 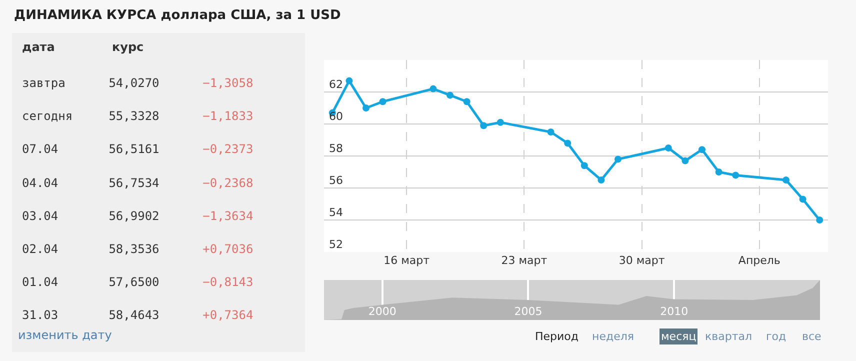 I want to click on text: ДИНАМИКА КУРСА доллара США, за 1 USD, so click(x=178, y=15).